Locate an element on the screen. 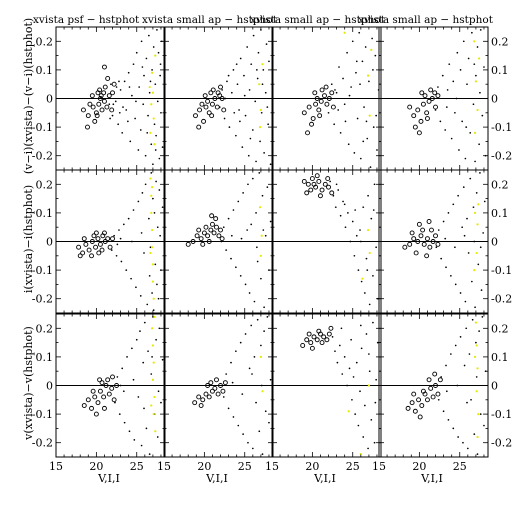  y-tick-label-left: -0.1 is located at coordinates (42, 270).